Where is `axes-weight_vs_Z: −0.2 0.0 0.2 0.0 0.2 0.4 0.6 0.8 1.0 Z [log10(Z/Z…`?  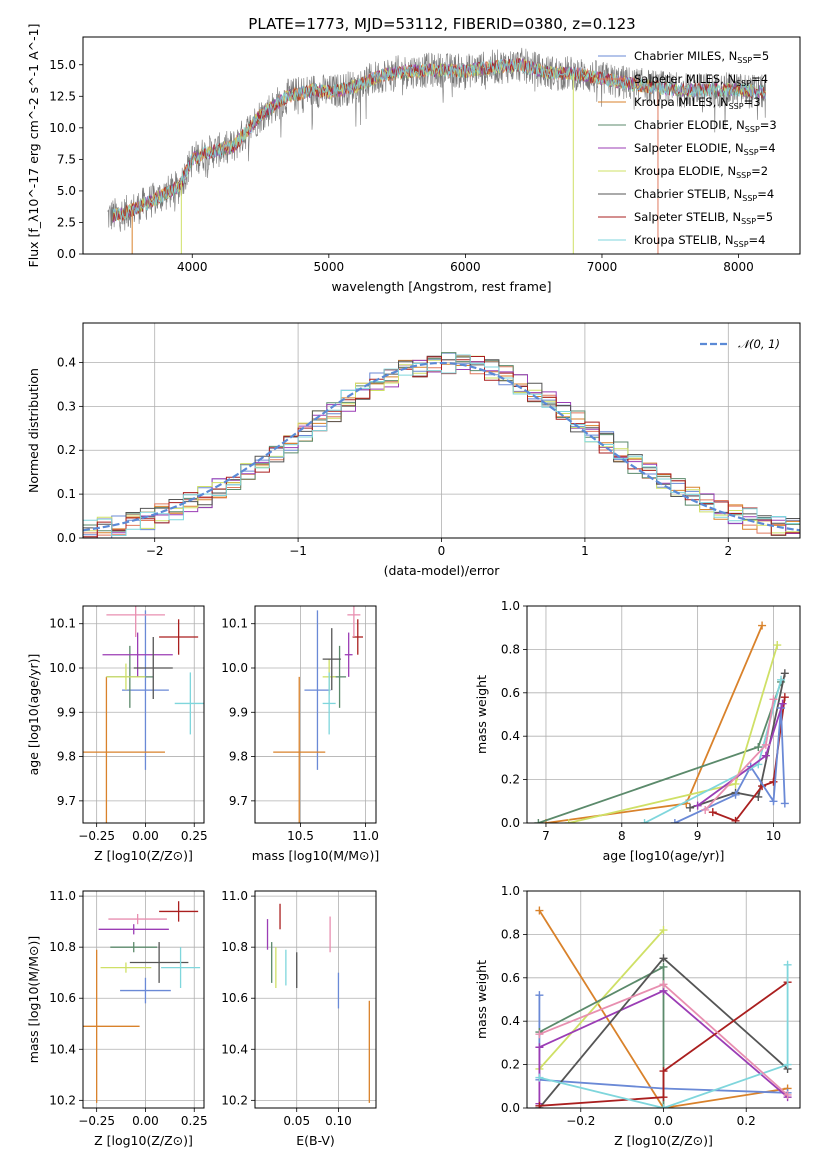
axes-weight_vs_Z: −0.2 0.0 0.2 0.0 0.2 0.4 0.6 0.8 1.0 Z [log10(Z/Z… is located at coordinates (637, 1016).